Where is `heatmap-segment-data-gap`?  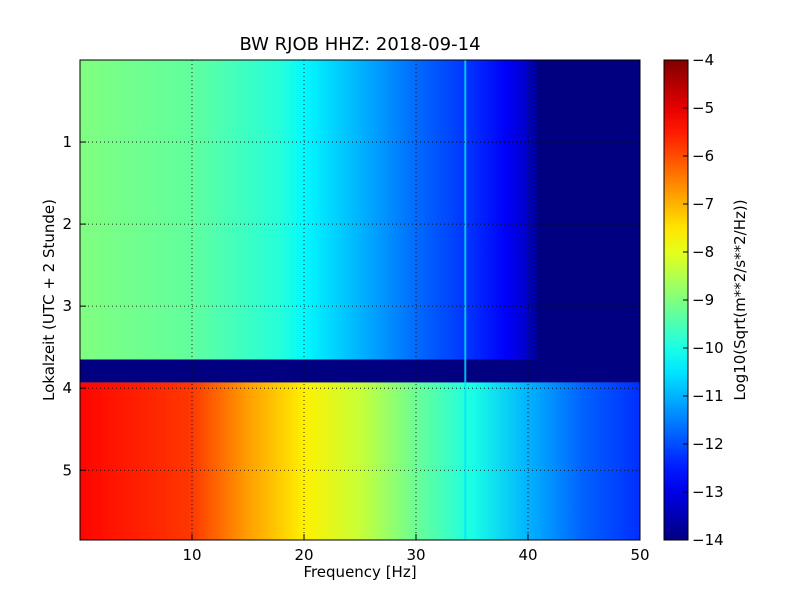
heatmap-segment-data-gap is located at coordinates (360, 371).